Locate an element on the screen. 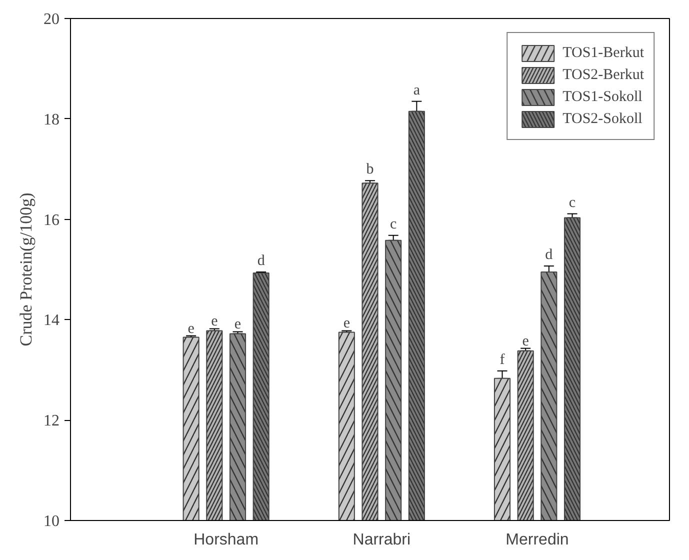 This screenshot has height=560, width=689. legend-label: TOS2-Sokoll is located at coordinates (602, 119).